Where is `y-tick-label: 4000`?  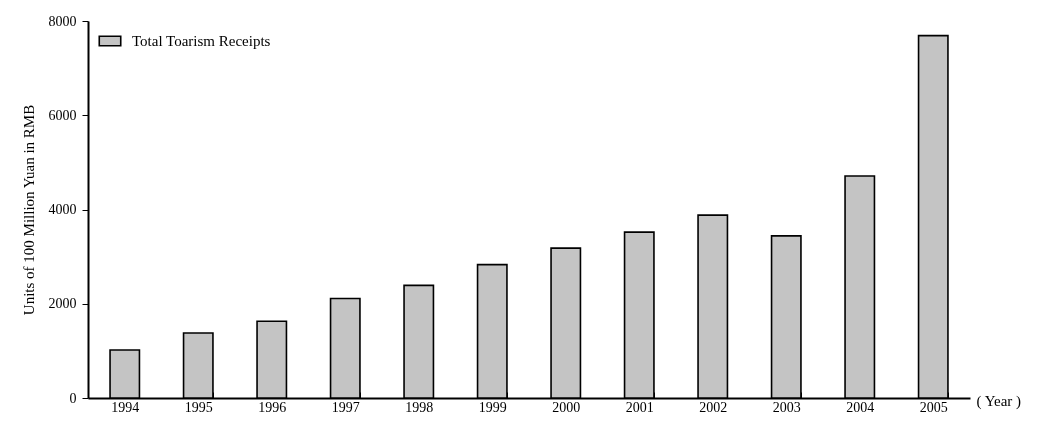 y-tick-label: 4000 is located at coordinates (62, 209).